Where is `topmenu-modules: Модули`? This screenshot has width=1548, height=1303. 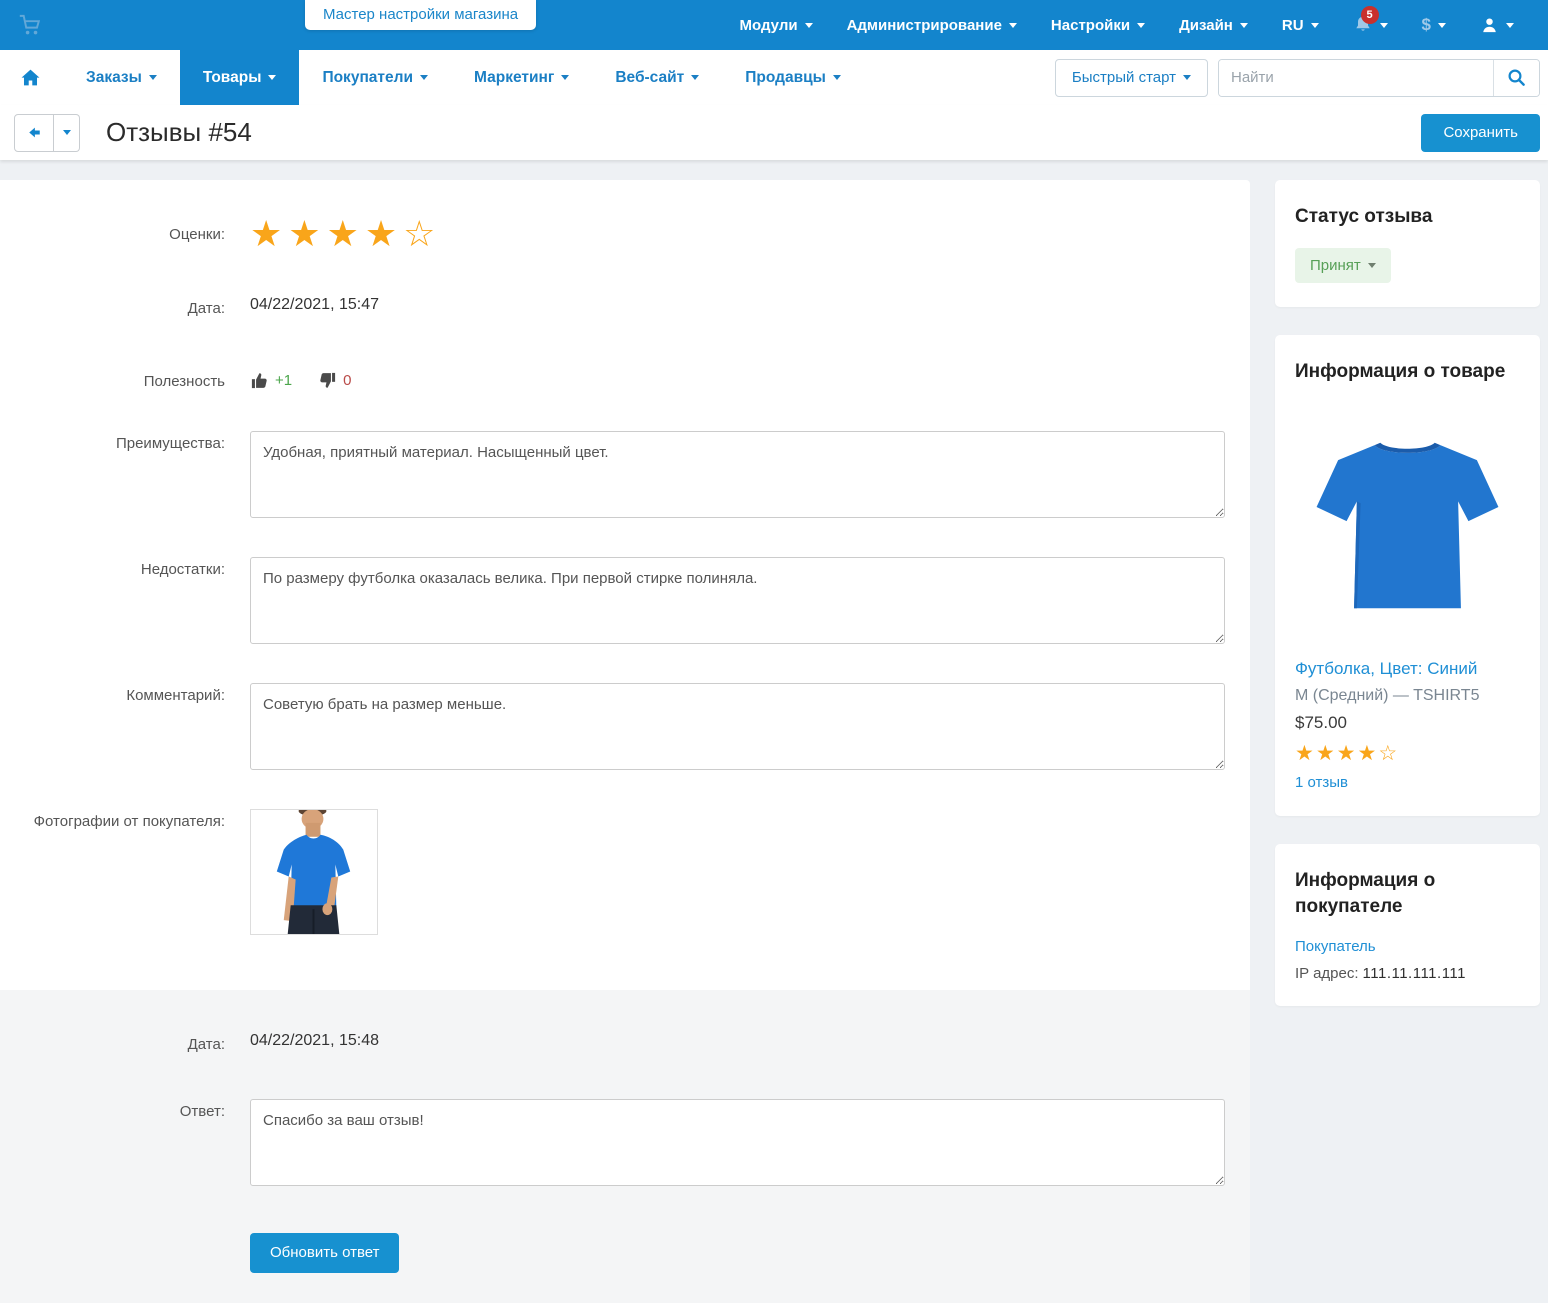
topmenu-modules: Модули is located at coordinates (776, 25).